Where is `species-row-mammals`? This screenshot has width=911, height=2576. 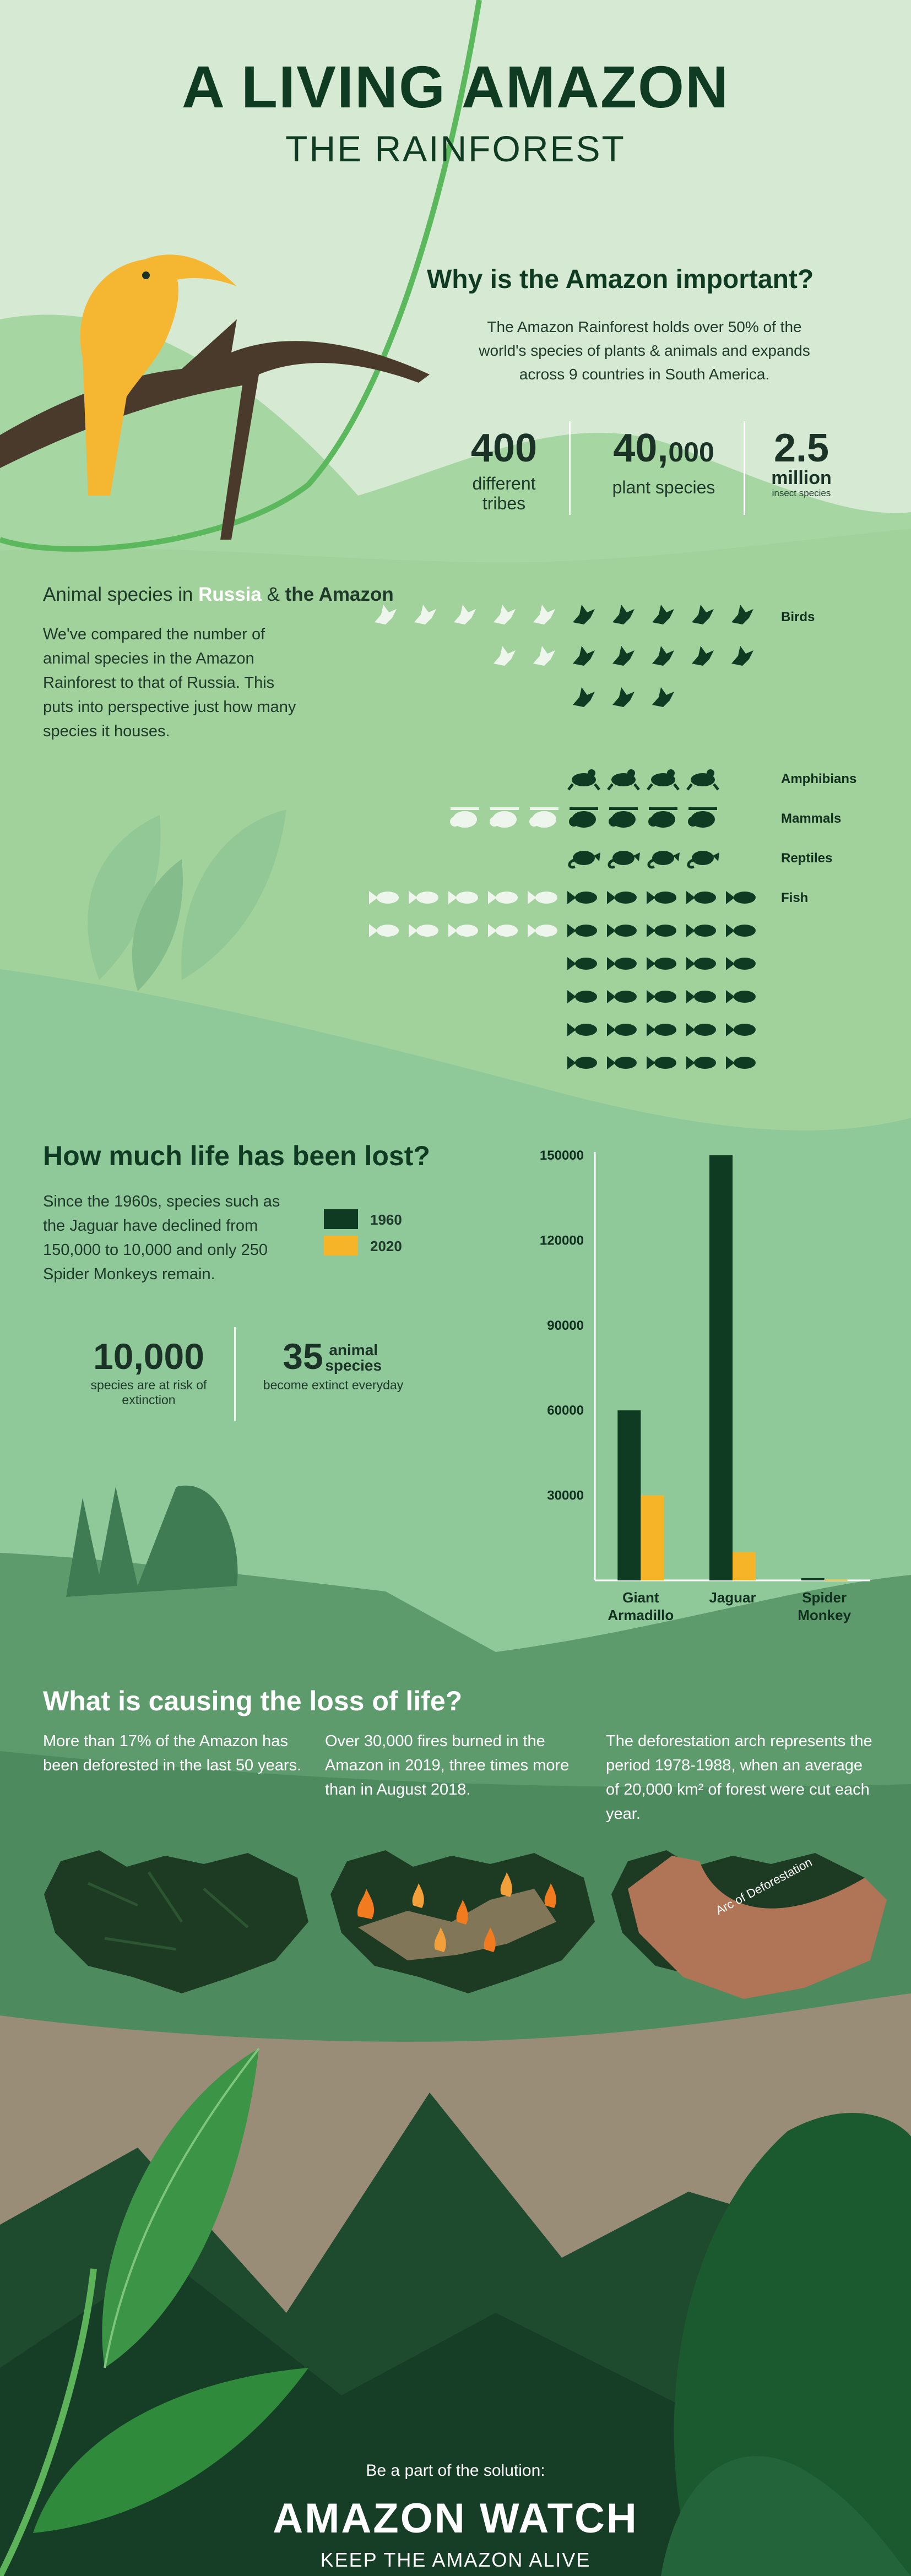
species-row-mammals is located at coordinates (583, 818).